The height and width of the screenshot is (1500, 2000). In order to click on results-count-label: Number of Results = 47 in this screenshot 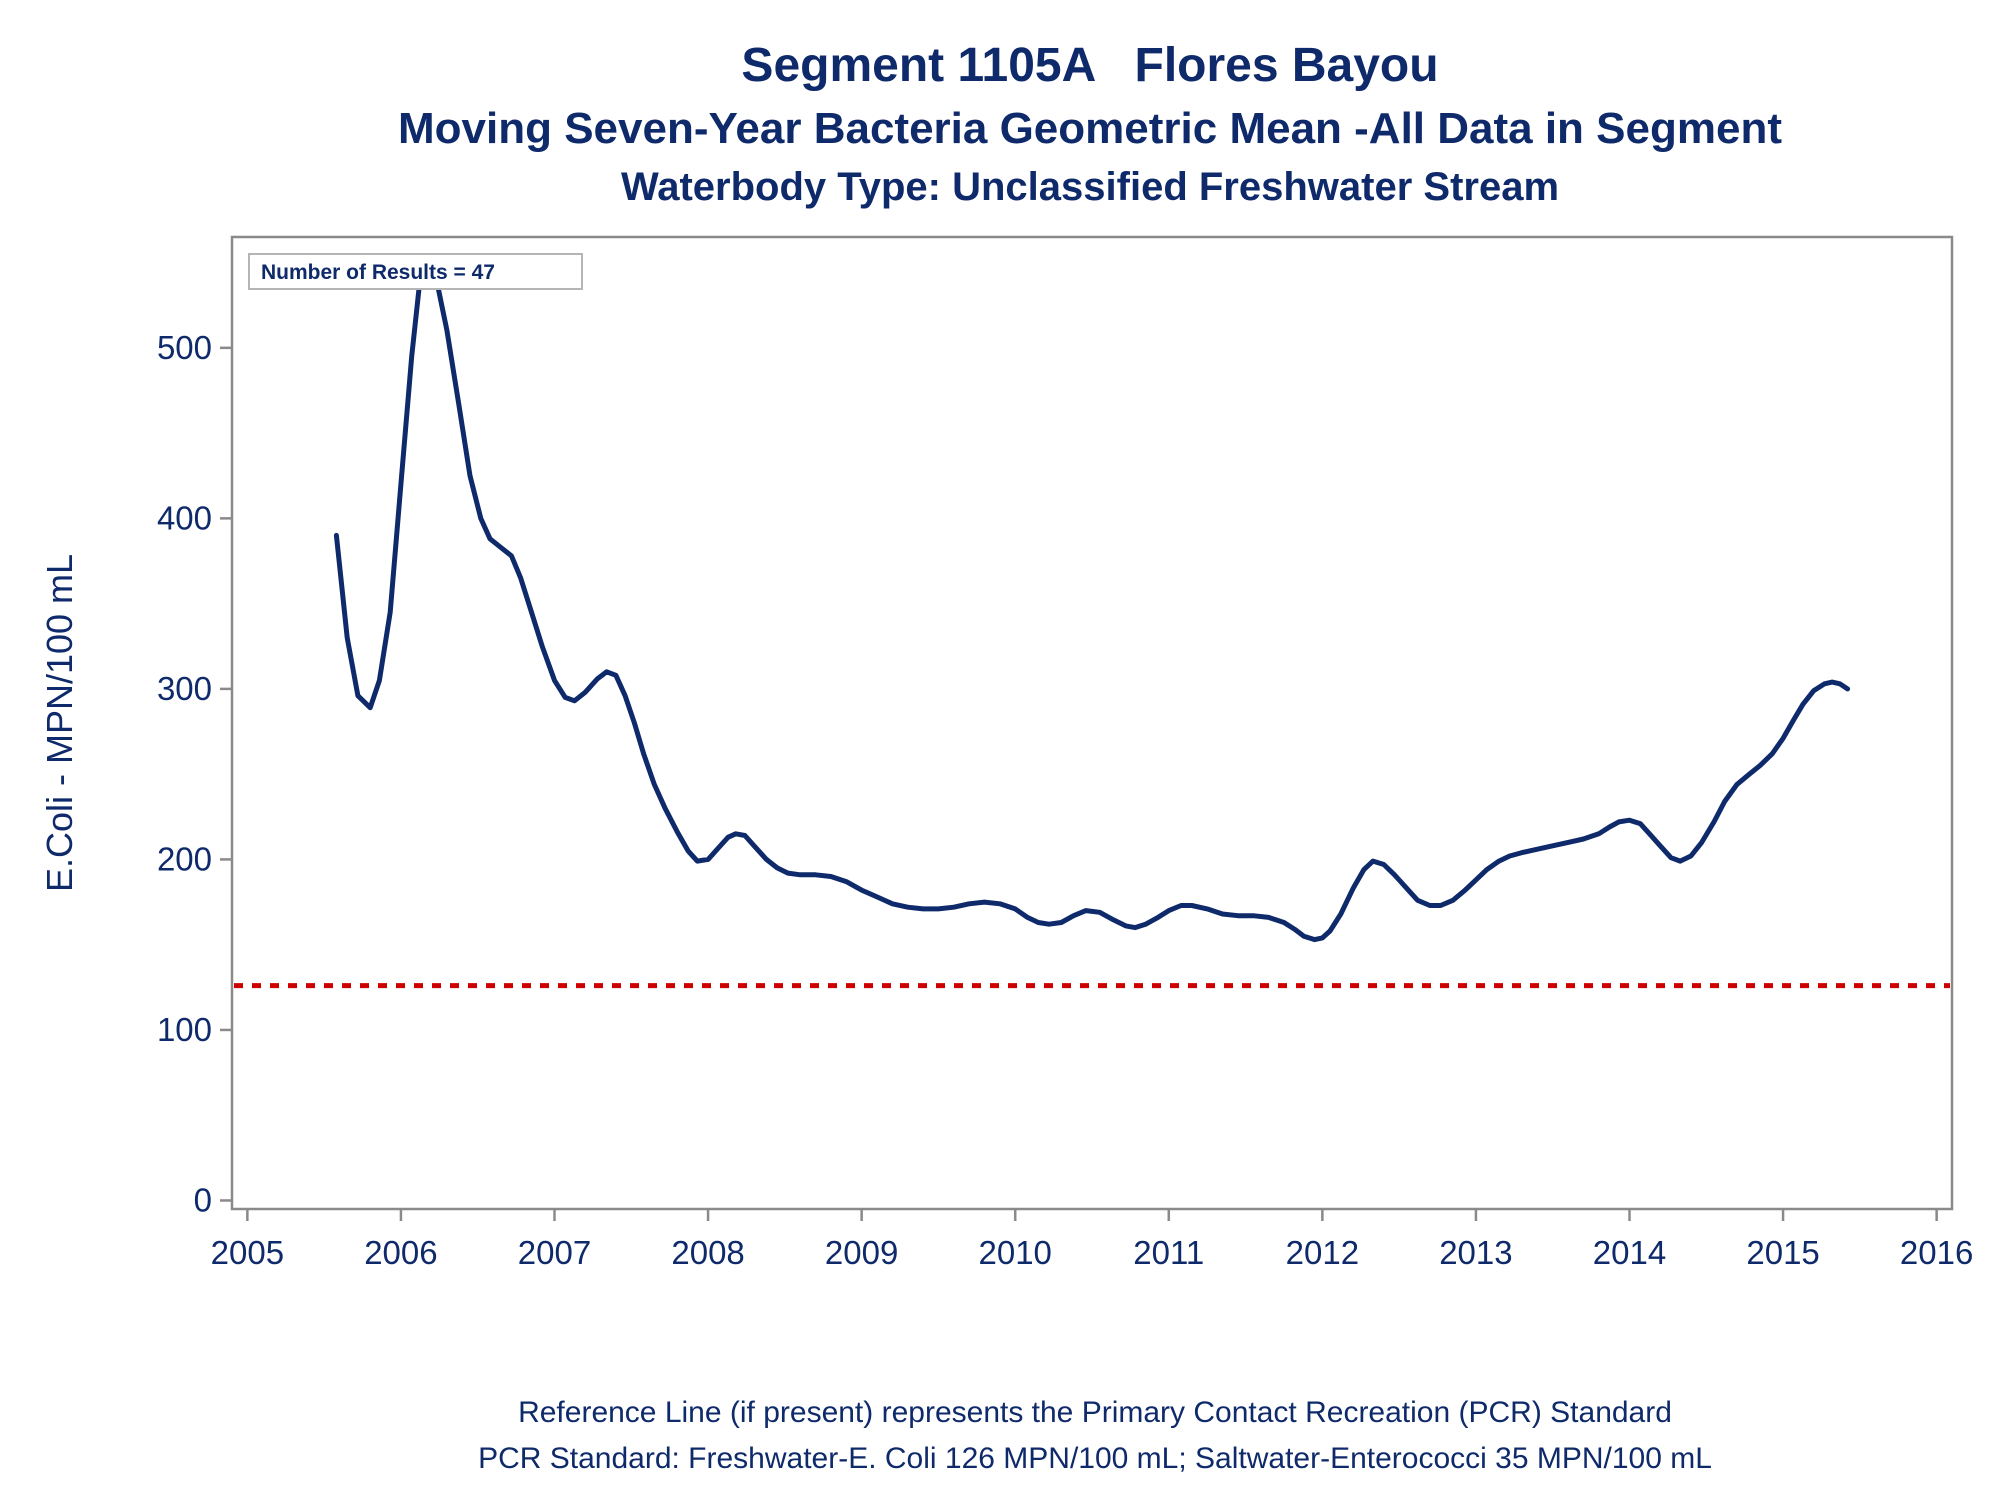, I will do `click(378, 272)`.